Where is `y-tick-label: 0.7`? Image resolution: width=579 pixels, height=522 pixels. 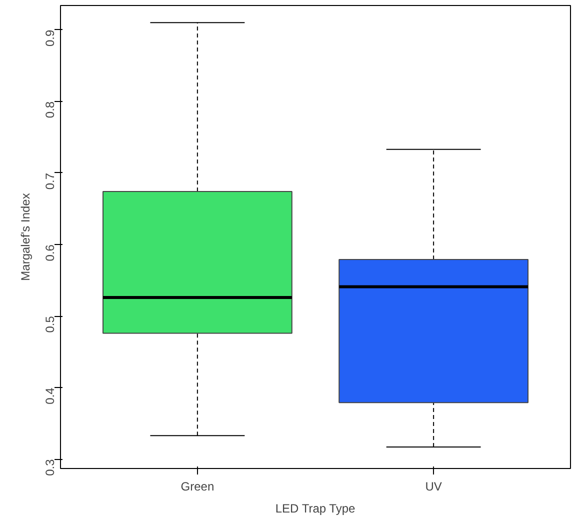
y-tick-label: 0.7 is located at coordinates (50, 181).